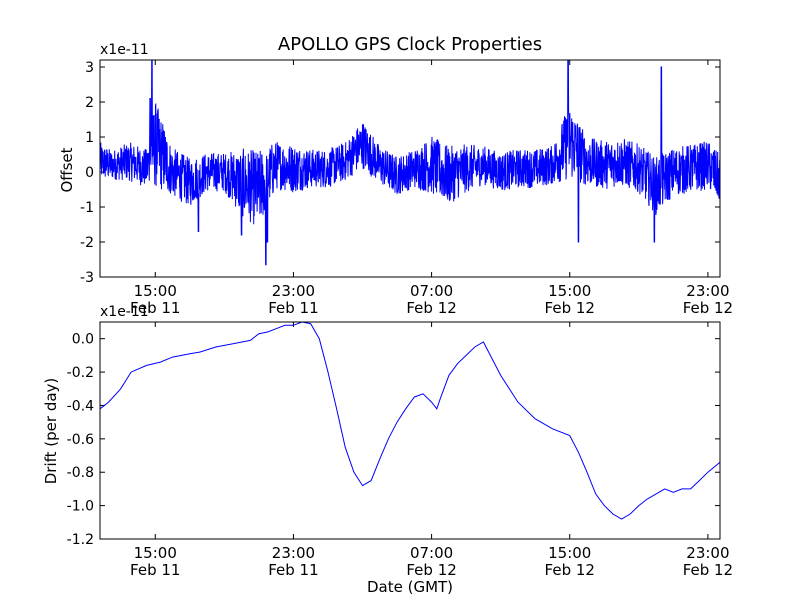  What do you see at coordinates (80, 473) in the screenshot?
I see `drift-y-tick-label: -0.8` at bounding box center [80, 473].